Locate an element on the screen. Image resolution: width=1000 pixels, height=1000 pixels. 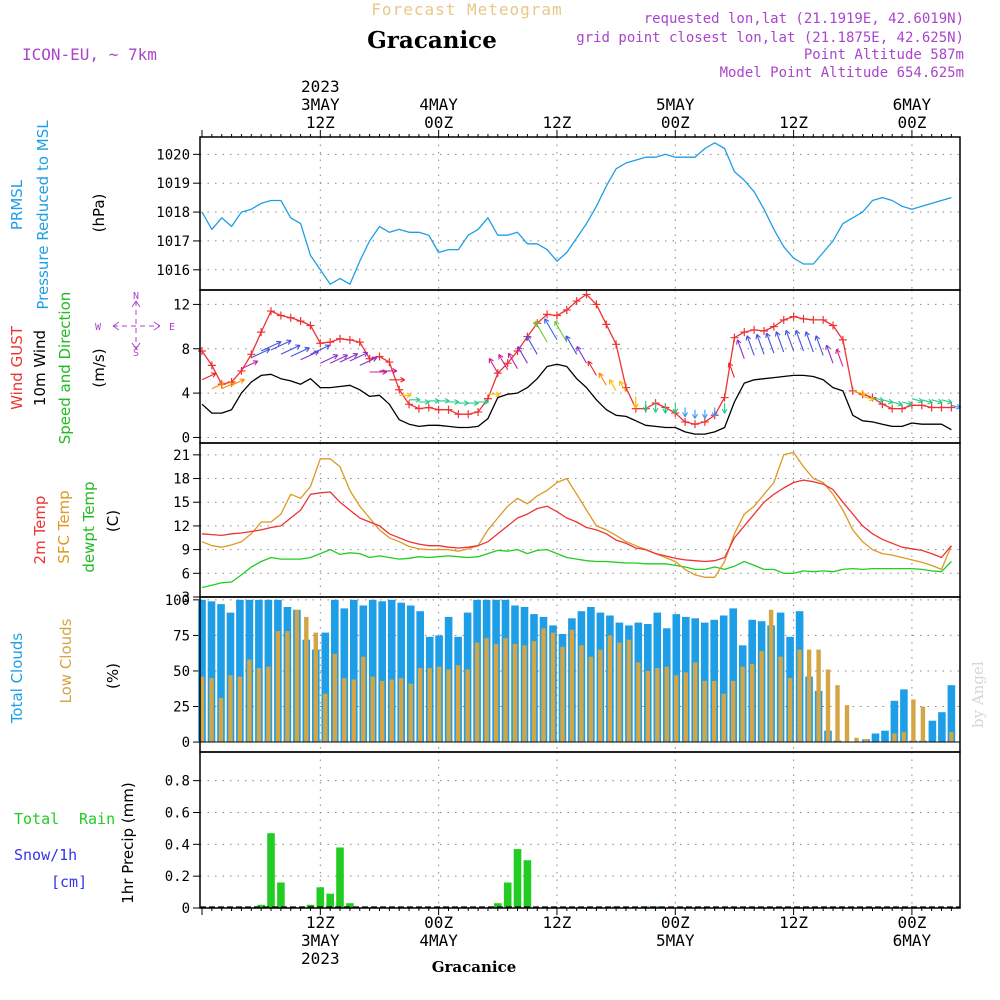
clouds-ytick-label: 25 is located at coordinates (181, 707).